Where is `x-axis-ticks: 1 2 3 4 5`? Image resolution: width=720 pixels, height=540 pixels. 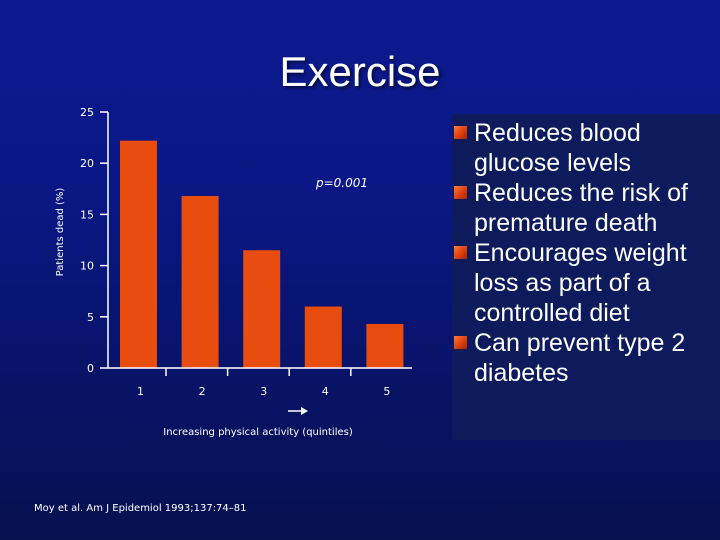 x-axis-ticks: 1 2 3 4 5 is located at coordinates (263, 383).